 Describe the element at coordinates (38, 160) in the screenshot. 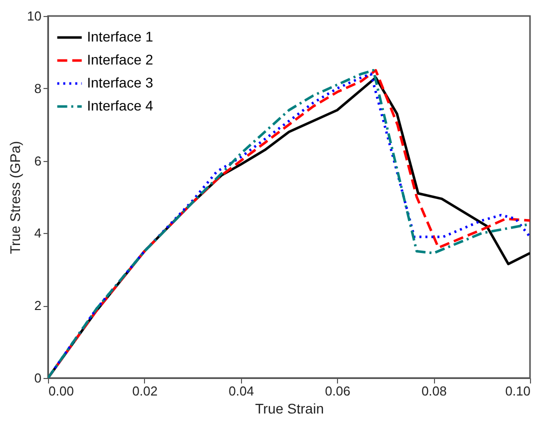

I see `y-tick-label: 6` at that location.